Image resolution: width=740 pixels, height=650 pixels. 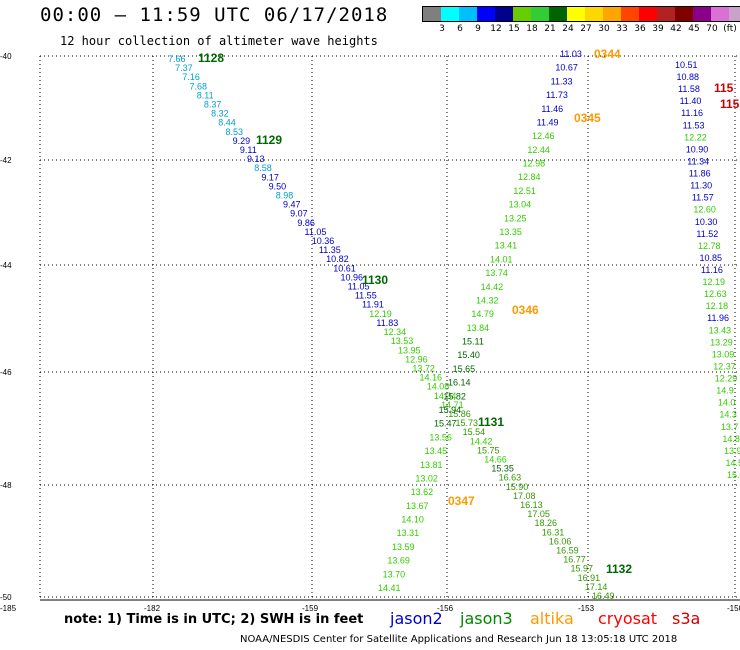 What do you see at coordinates (214, 15) in the screenshot?
I see `map-title: 00:00 – 11:59 UTC 06/17/2018` at bounding box center [214, 15].